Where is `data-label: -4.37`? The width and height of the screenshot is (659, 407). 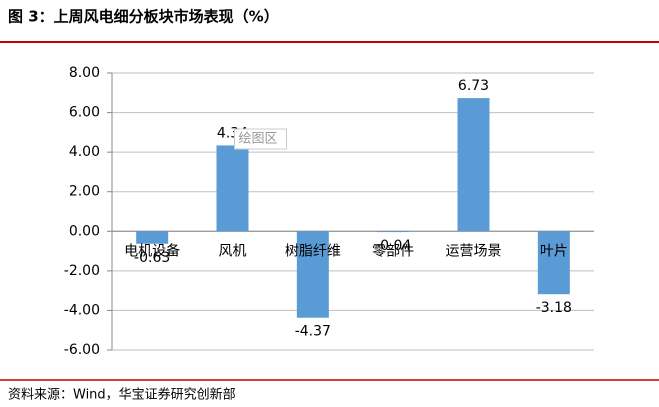 data-label: -4.37 is located at coordinates (313, 332).